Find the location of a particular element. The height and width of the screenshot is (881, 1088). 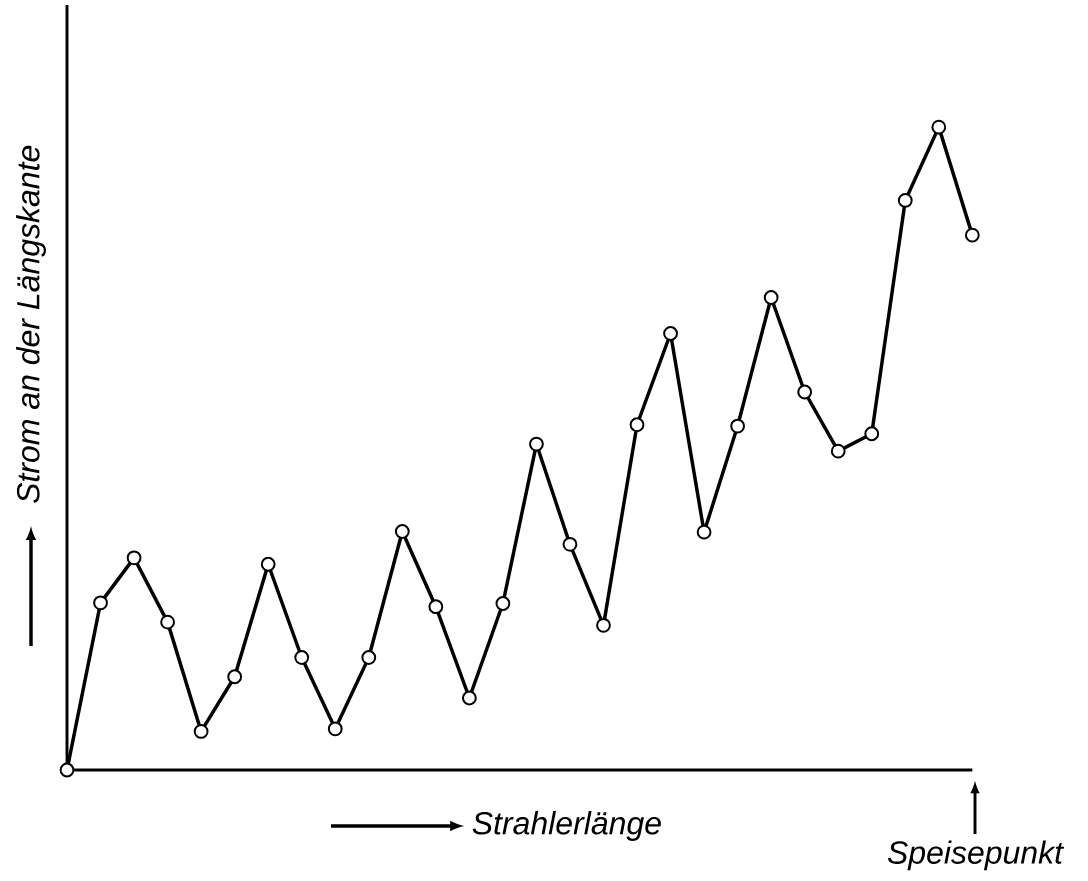

x-axis-title: Strahlerlänge is located at coordinates (566, 826).